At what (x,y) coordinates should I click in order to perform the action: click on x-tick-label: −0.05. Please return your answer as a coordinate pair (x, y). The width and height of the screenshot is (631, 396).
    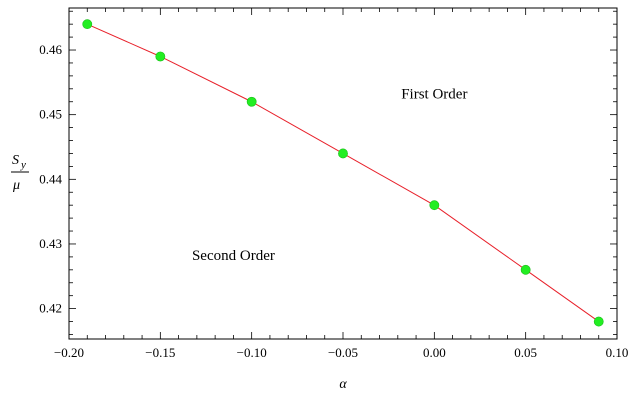
    Looking at the image, I should click on (343, 352).